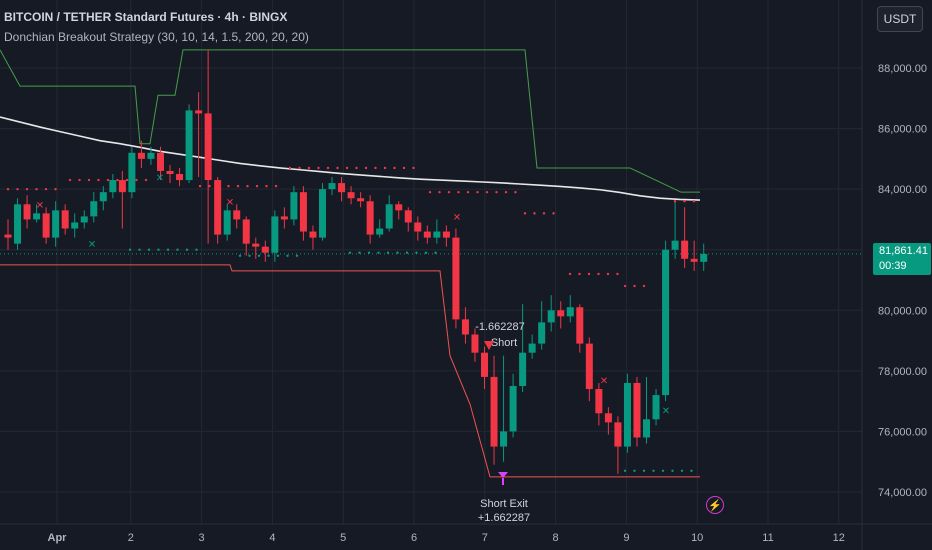 This screenshot has height=550, width=932. Describe the element at coordinates (900, 19) in the screenshot. I see `currency-button: USDT` at that location.